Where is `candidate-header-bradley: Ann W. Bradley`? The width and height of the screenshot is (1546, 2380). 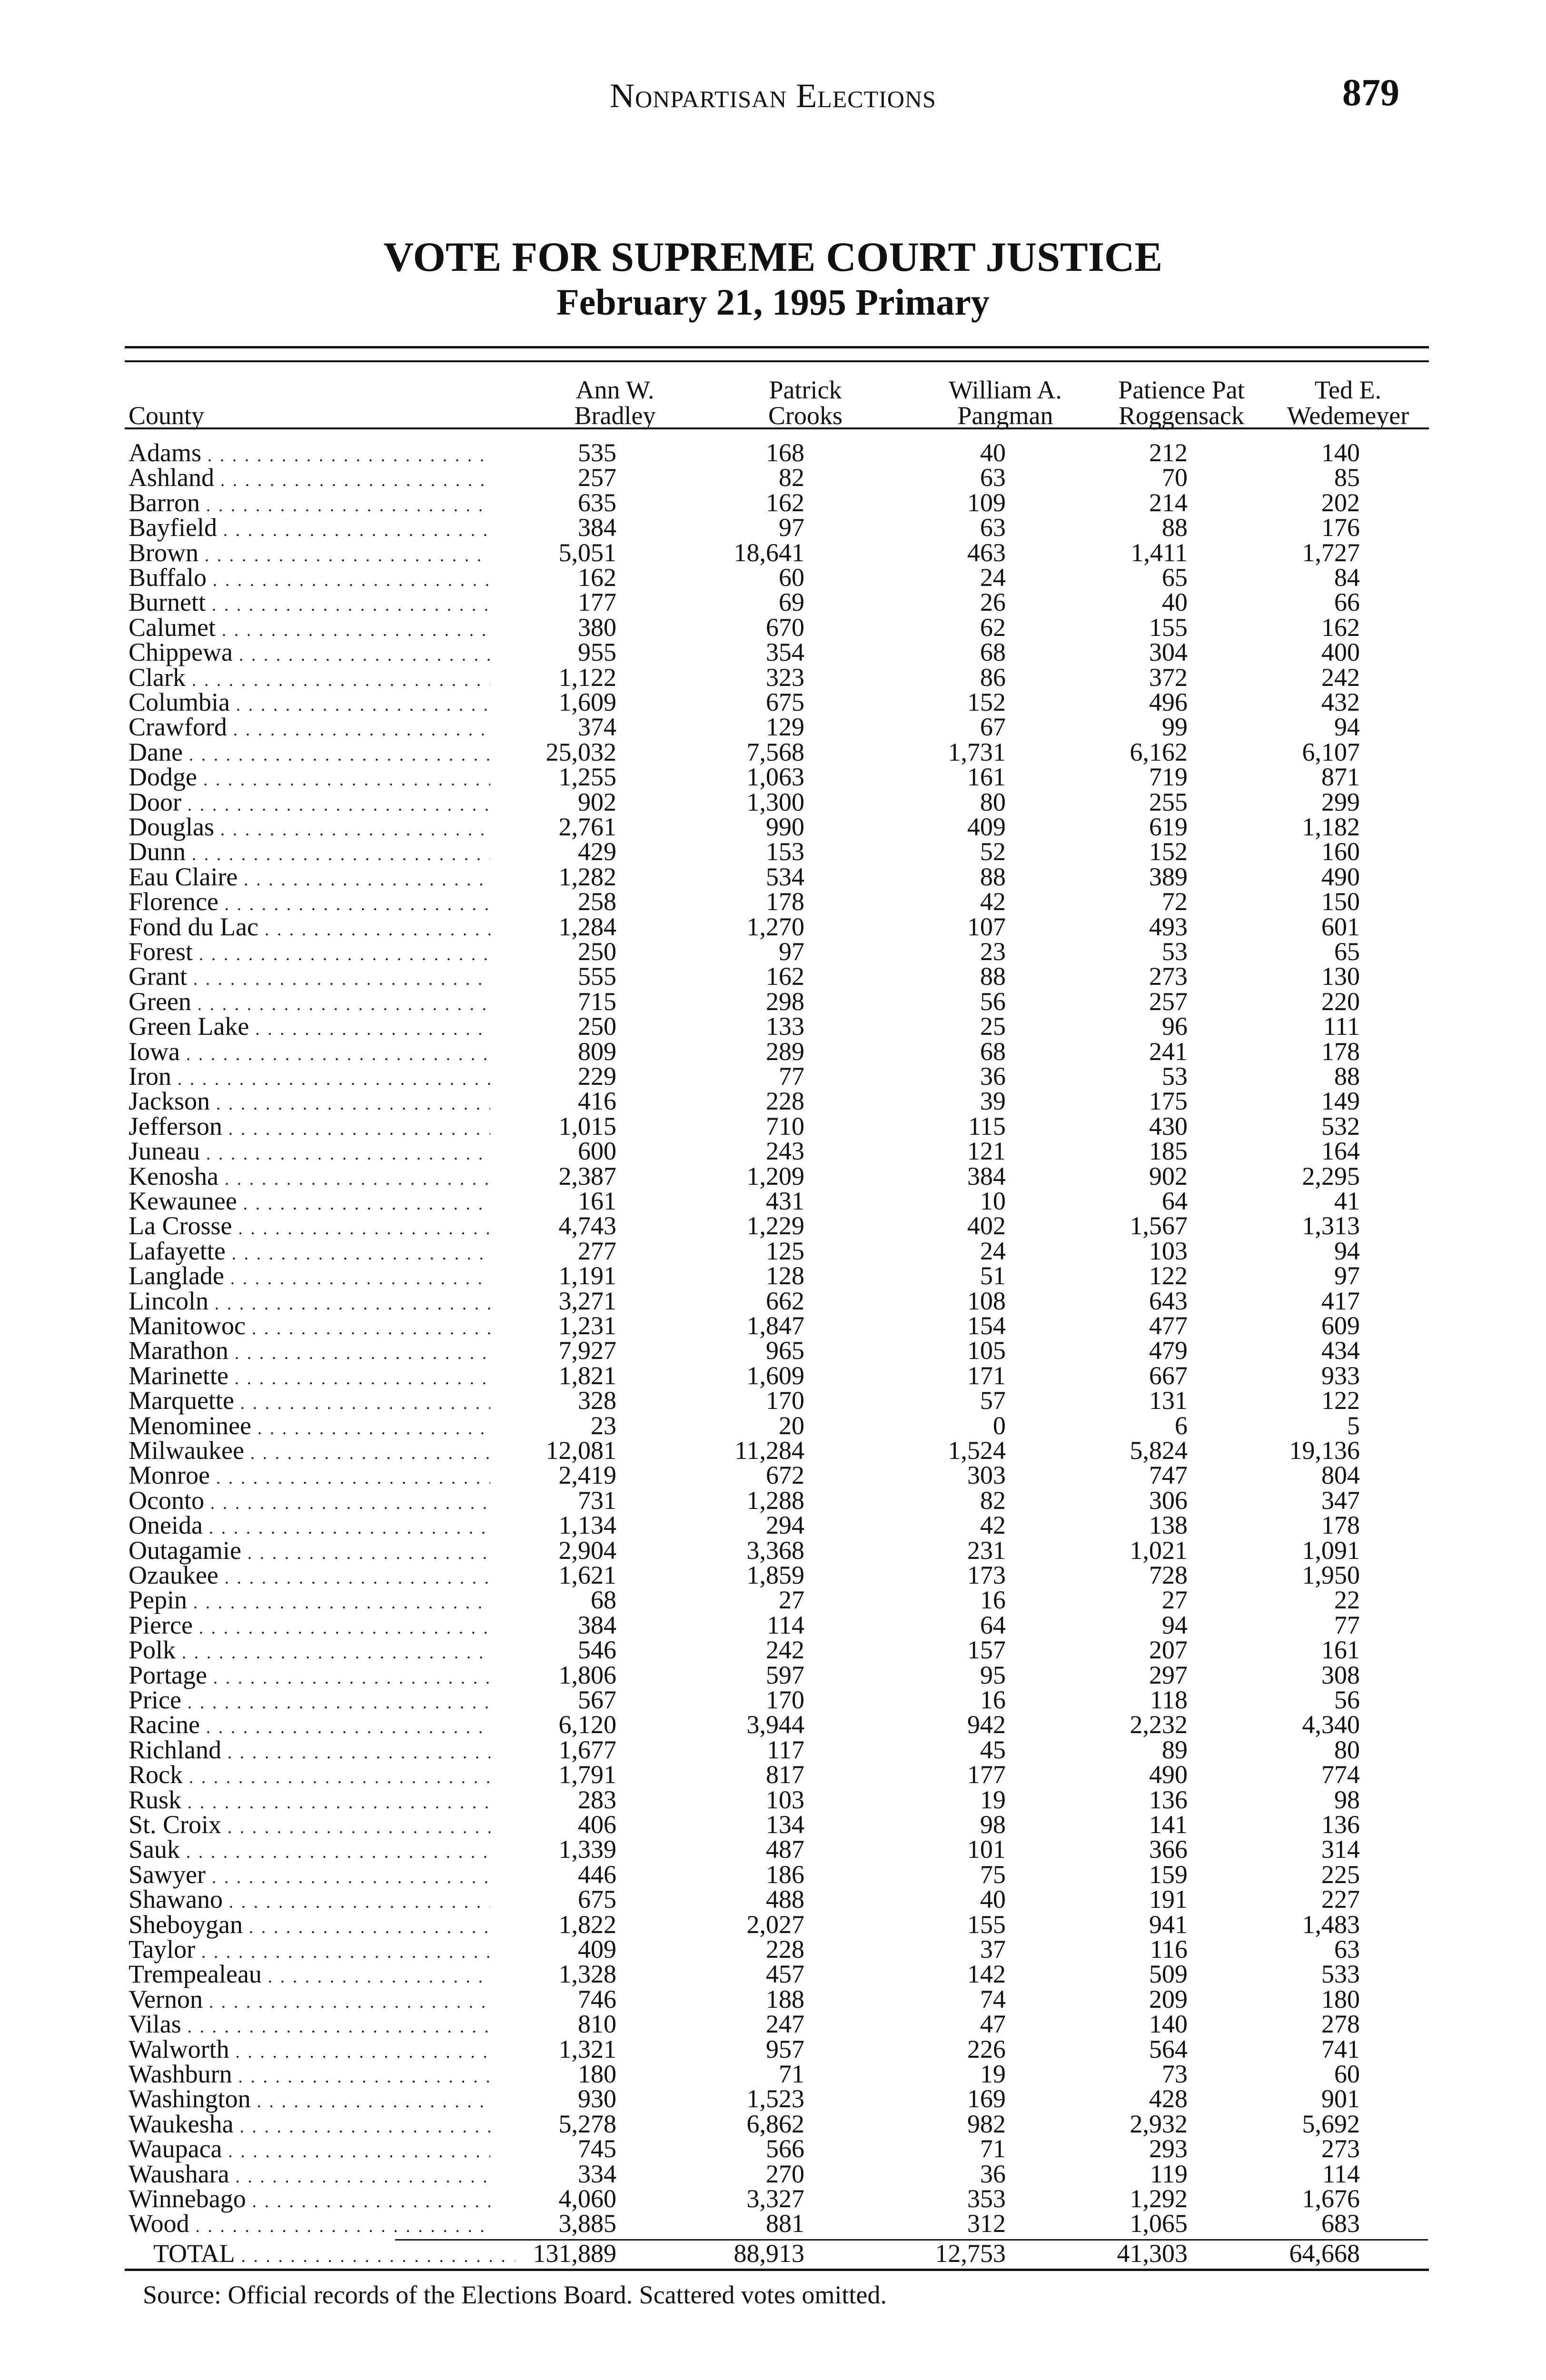 candidate-header-bradley: Ann W. Bradley is located at coordinates (615, 402).